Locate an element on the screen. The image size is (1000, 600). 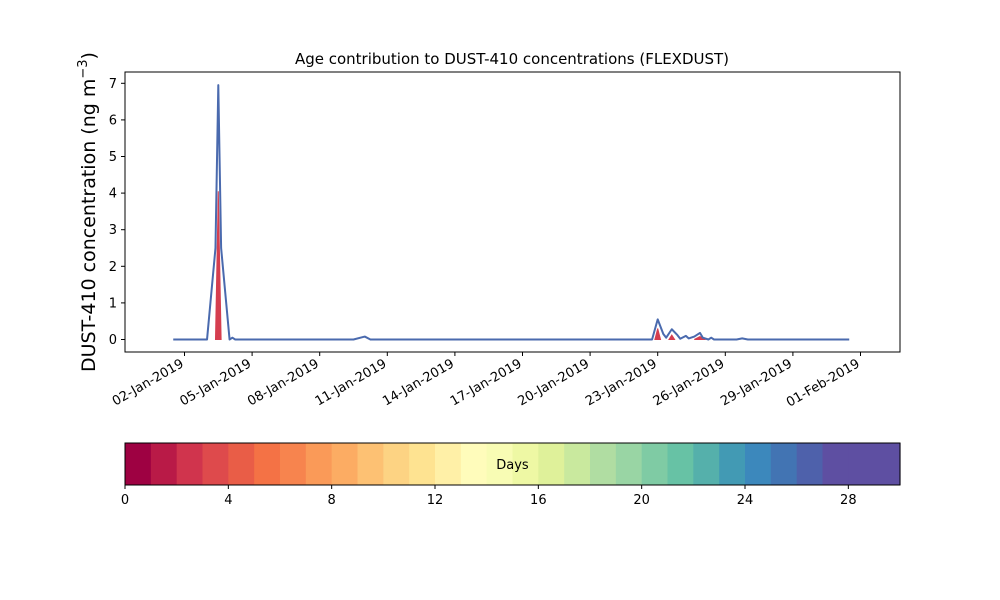
x-tick-label: 08-Jan-2019 is located at coordinates (283, 382).